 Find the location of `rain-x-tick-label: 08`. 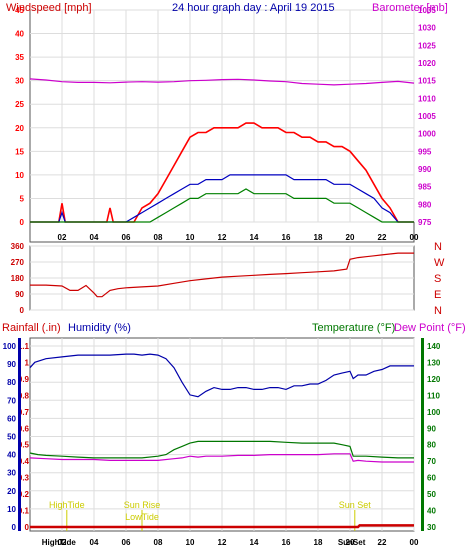

rain-x-tick-label: 08 is located at coordinates (158, 542).